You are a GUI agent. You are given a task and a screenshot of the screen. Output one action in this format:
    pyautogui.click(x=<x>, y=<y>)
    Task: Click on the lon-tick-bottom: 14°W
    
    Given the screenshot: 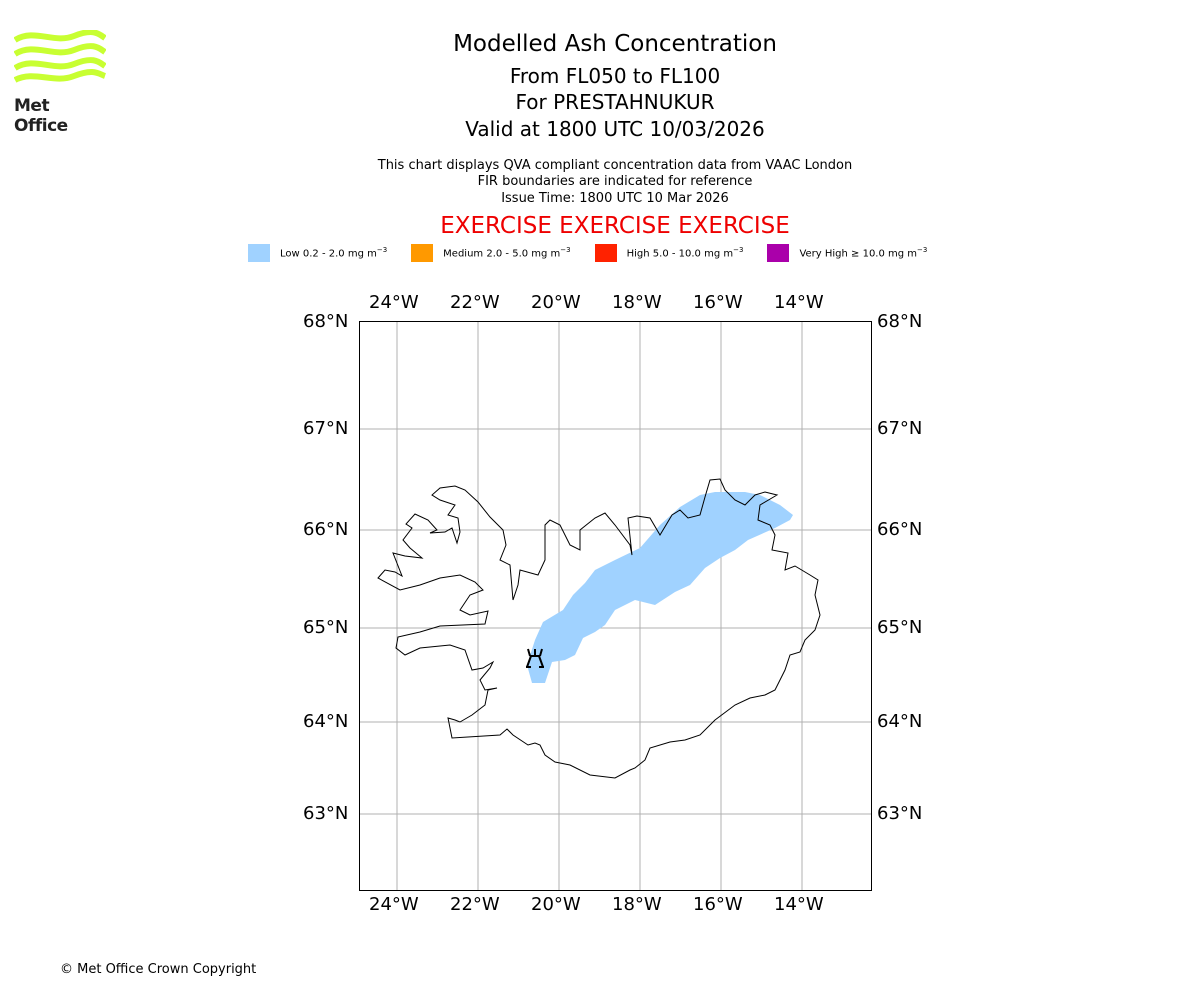 What is the action you would take?
    pyautogui.click(x=799, y=904)
    